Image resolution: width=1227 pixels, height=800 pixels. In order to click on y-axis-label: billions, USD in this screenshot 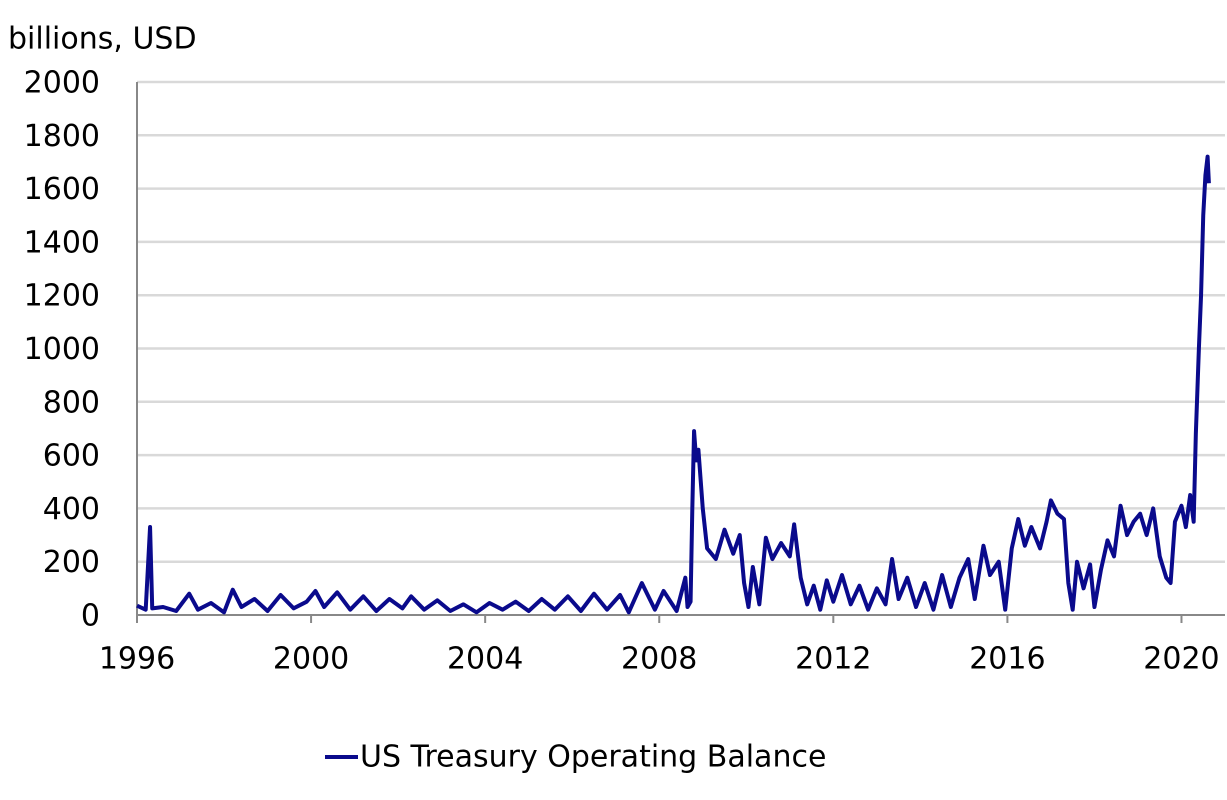, I will do `click(102, 39)`.